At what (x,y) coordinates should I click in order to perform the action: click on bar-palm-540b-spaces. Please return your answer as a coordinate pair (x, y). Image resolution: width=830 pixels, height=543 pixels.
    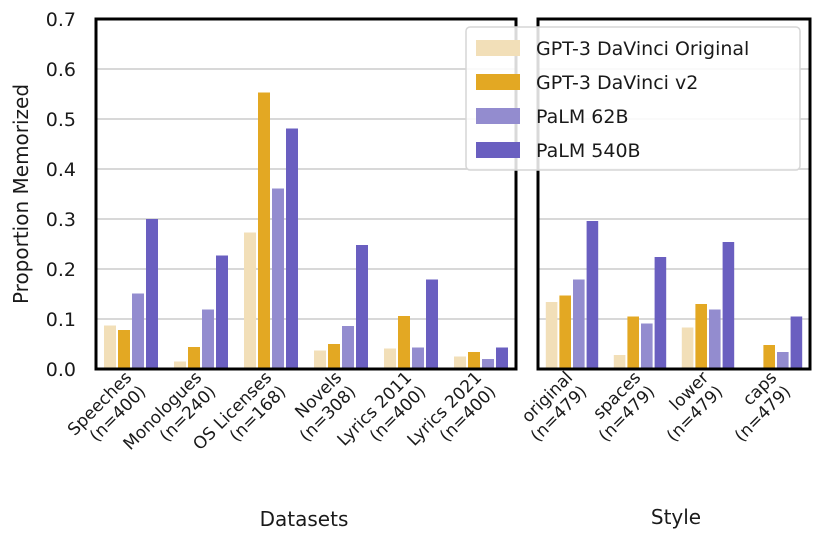
    Looking at the image, I should click on (660, 313).